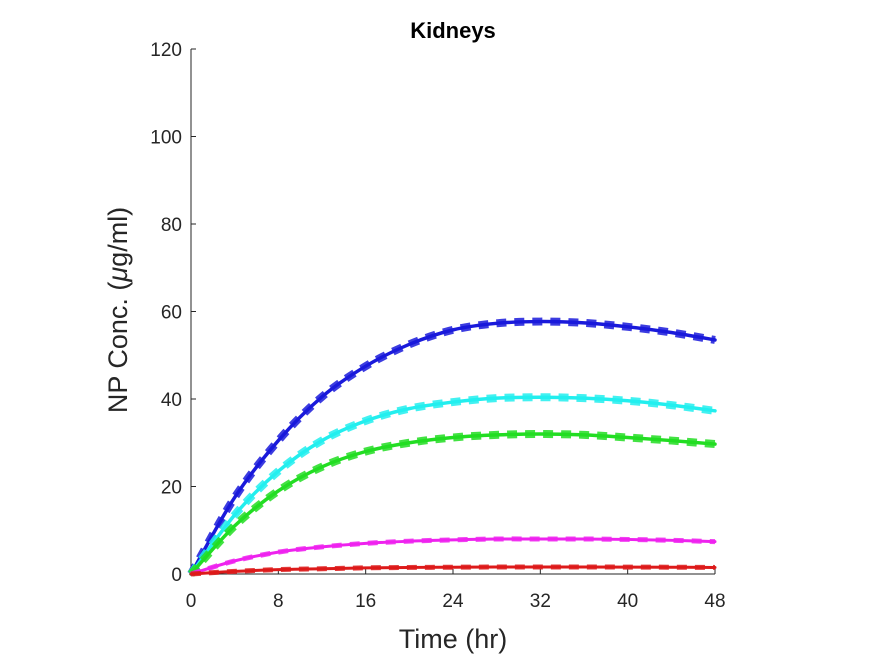  Describe the element at coordinates (627, 601) in the screenshot. I see `x-tick-label: 40` at that location.